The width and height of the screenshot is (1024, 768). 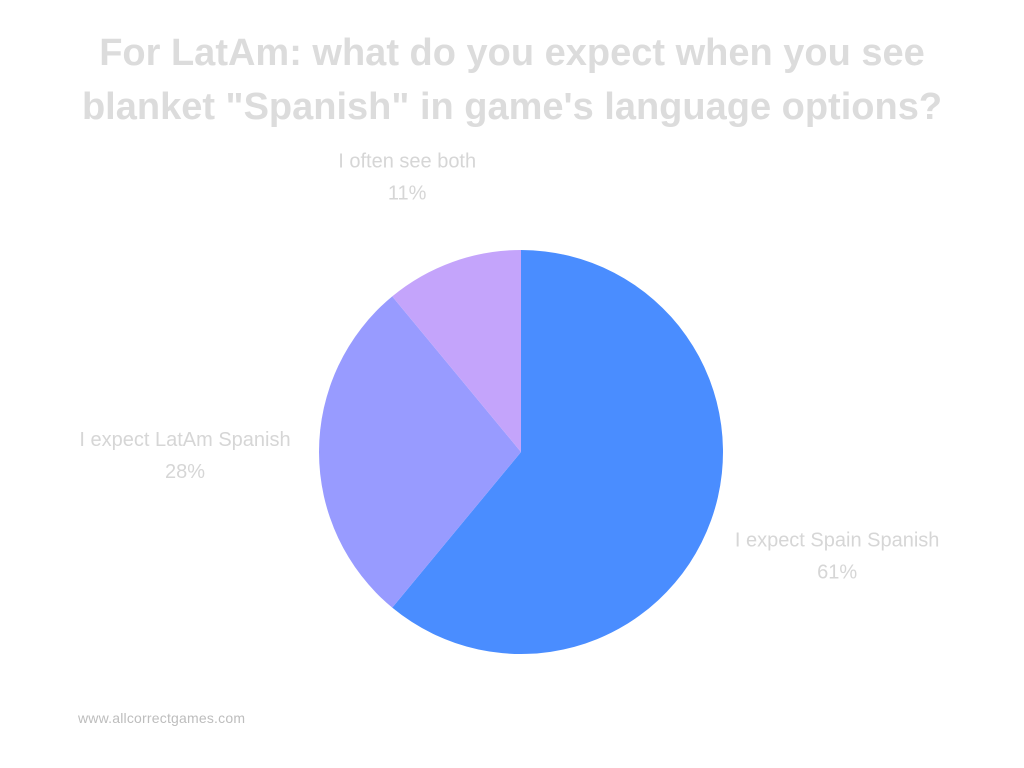 What do you see at coordinates (162, 718) in the screenshot?
I see `footer-url: www.allcorrectgames.com` at bounding box center [162, 718].